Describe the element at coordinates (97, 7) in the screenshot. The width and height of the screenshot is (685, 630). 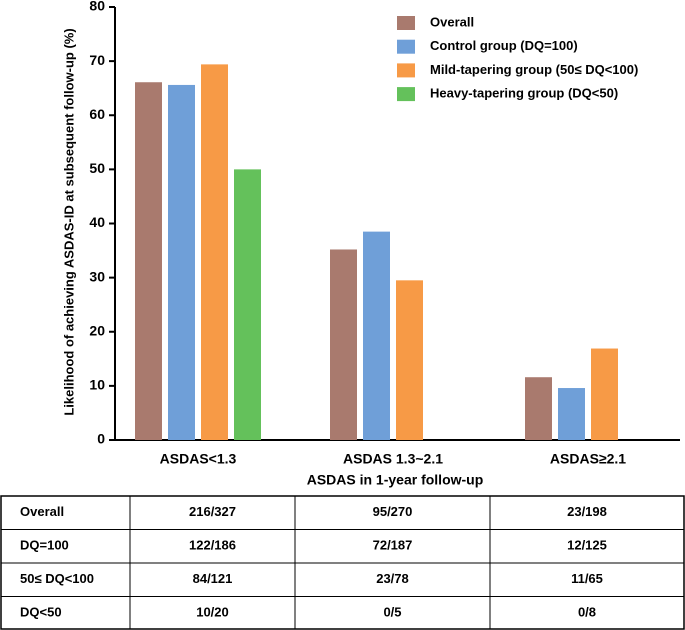
I see `y-tick-label: 80` at that location.